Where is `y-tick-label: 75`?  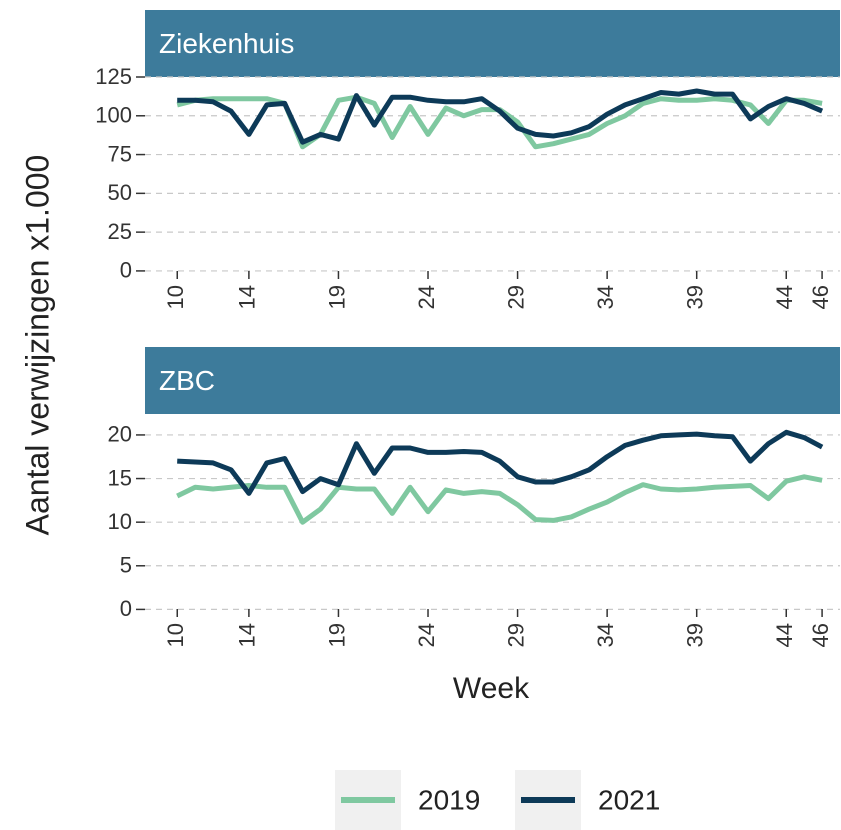 y-tick-label: 75 is located at coordinates (120, 153).